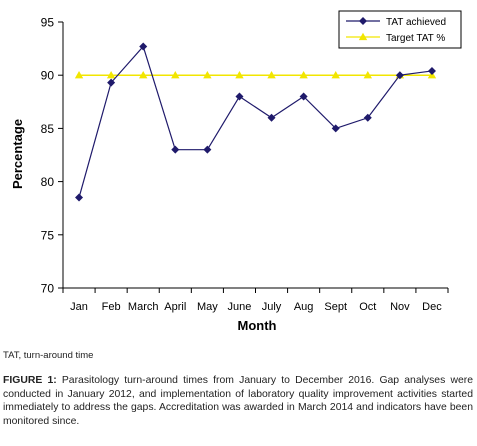 The width and height of the screenshot is (477, 446). What do you see at coordinates (272, 307) in the screenshot?
I see `x-tick-label: July` at bounding box center [272, 307].